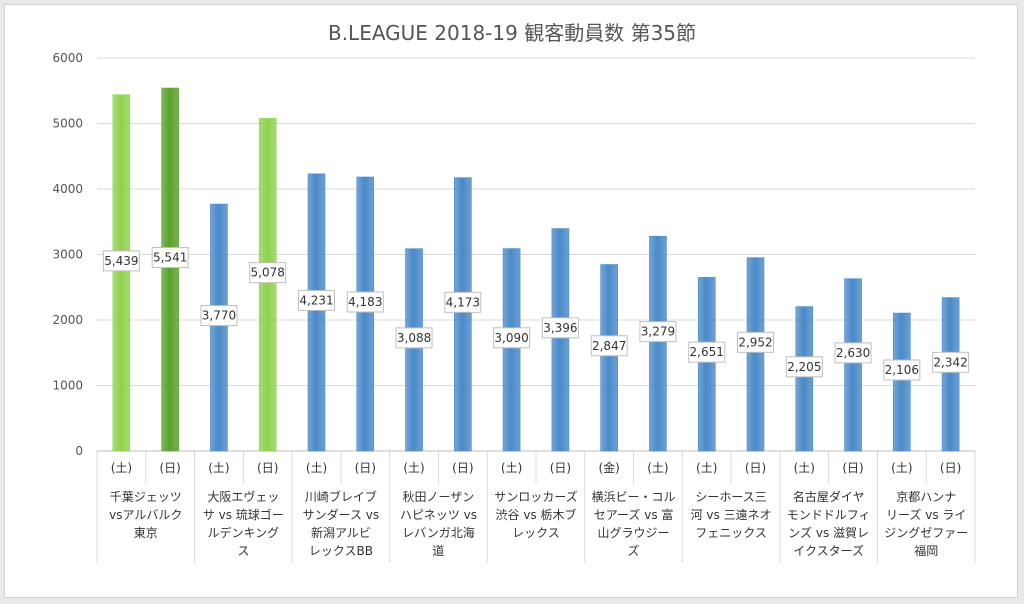 This screenshot has width=1024, height=604. I want to click on data-label: 2,952, so click(755, 342).